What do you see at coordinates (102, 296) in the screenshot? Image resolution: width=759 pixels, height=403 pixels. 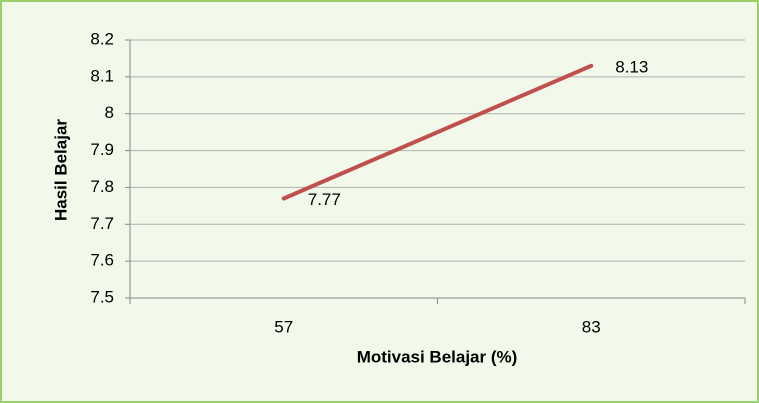 I see `y-tick-label: 7.5` at bounding box center [102, 296].